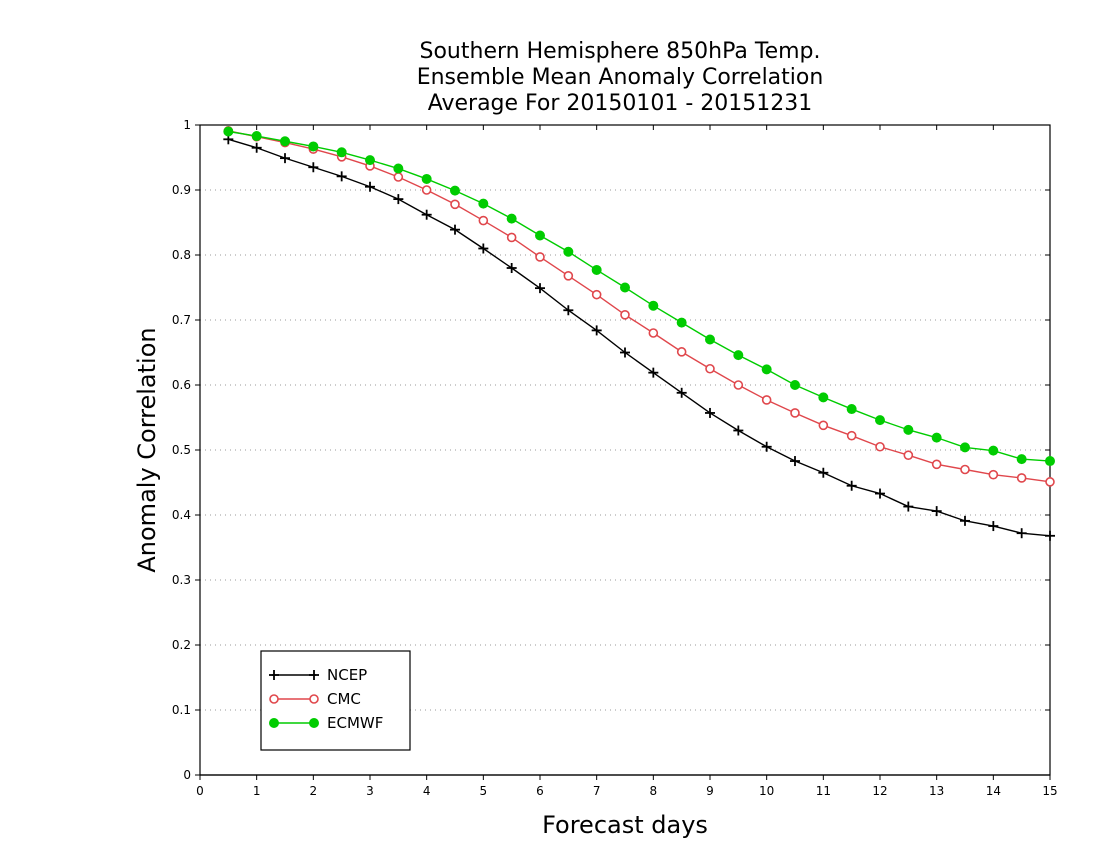 This screenshot has width=1100, height=850. I want to click on legend-label: NCEP, so click(347, 675).